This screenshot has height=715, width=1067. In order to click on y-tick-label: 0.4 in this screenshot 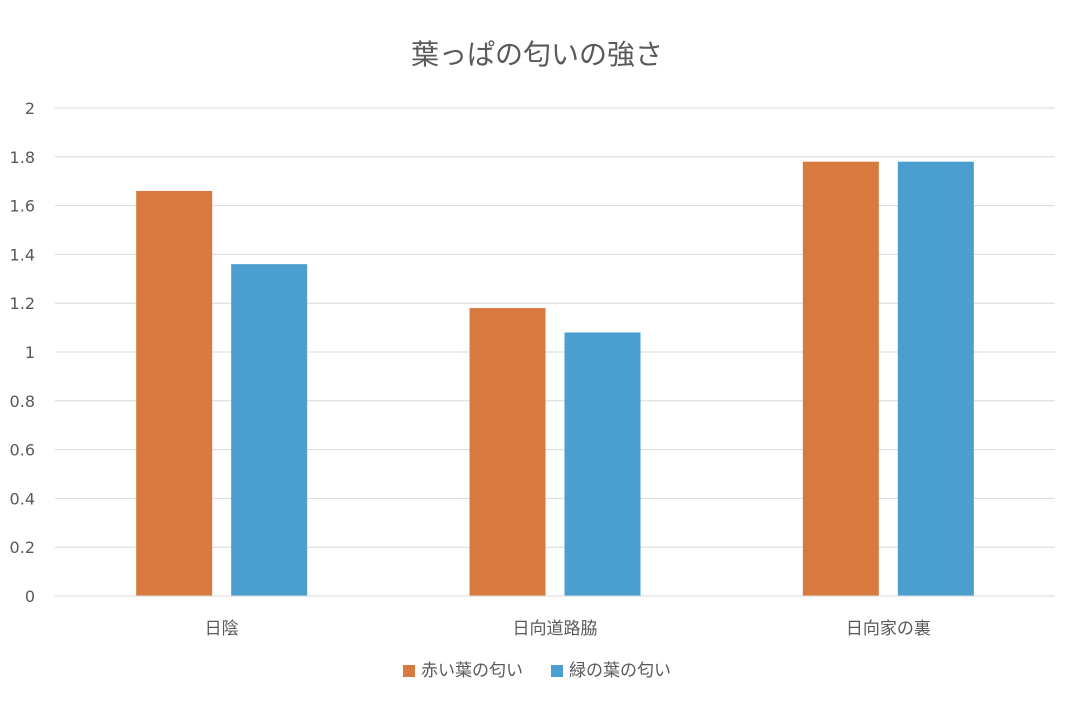, I will do `click(22, 498)`.